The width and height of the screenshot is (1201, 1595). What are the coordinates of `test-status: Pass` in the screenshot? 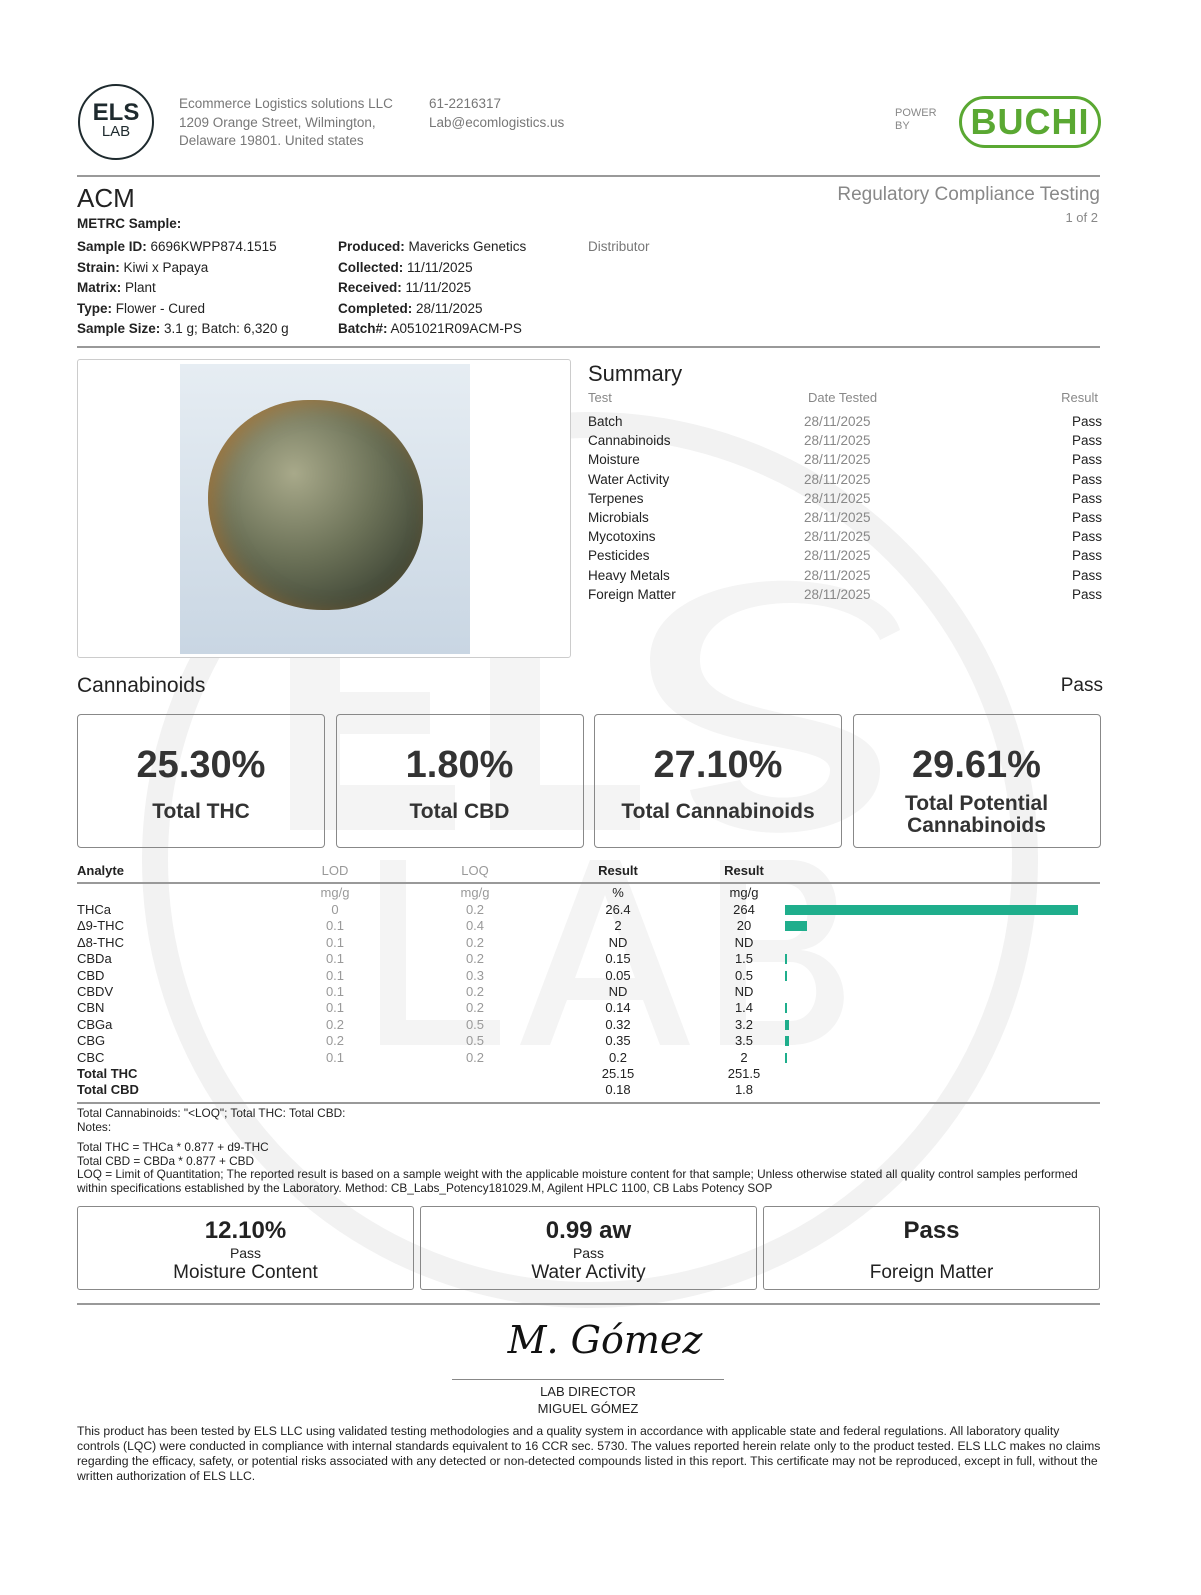 It's located at (588, 1253).